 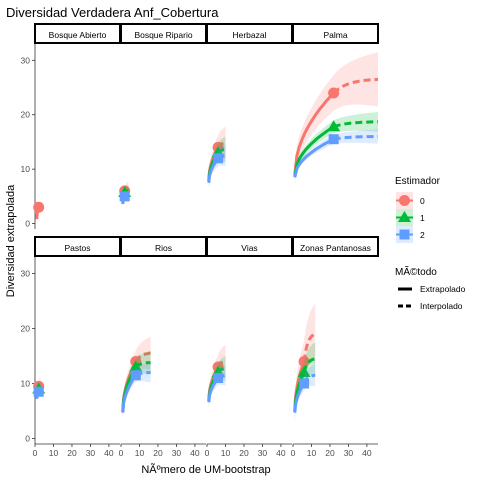 I want to click on legend-item-label: Interpolado, so click(x=441, y=306).